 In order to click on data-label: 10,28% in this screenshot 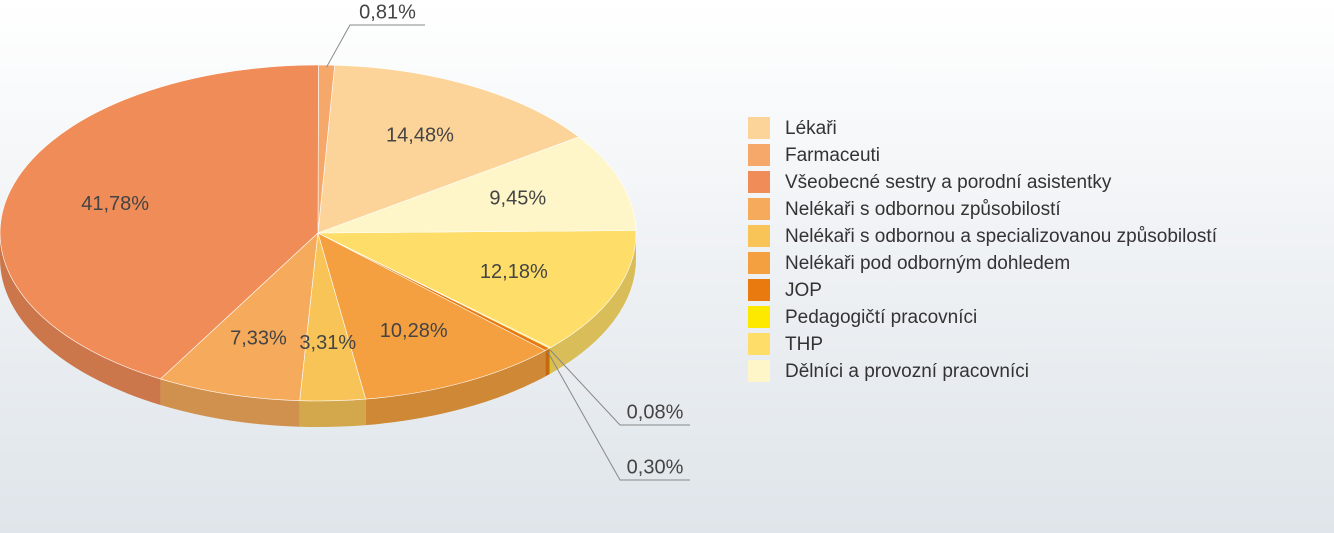, I will do `click(414, 331)`.